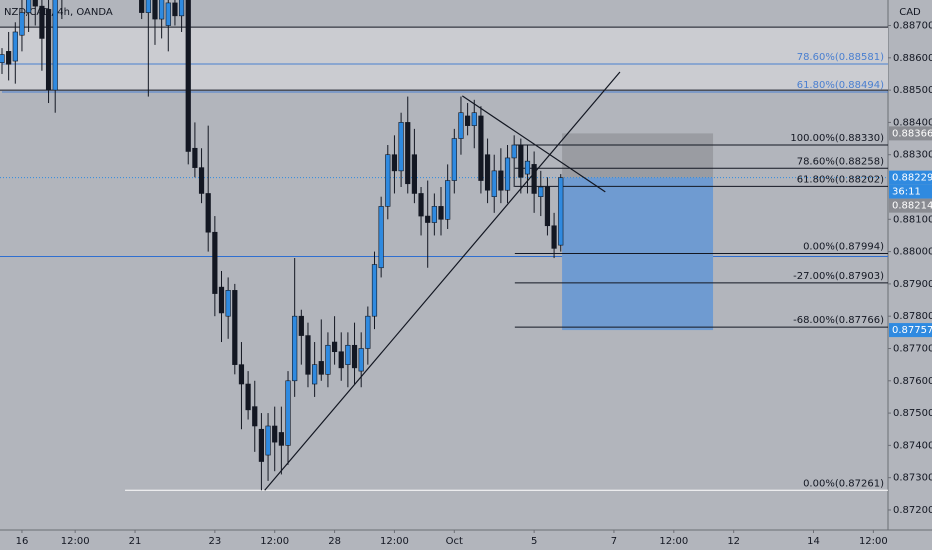 This screenshot has width=932, height=550. I want to click on price-label: 0.88366, so click(912, 133).